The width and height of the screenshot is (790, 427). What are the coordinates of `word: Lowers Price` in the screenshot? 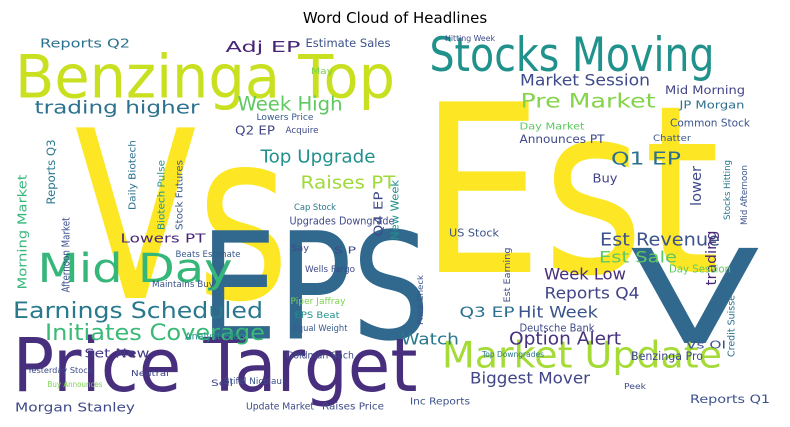 It's located at (285, 118).